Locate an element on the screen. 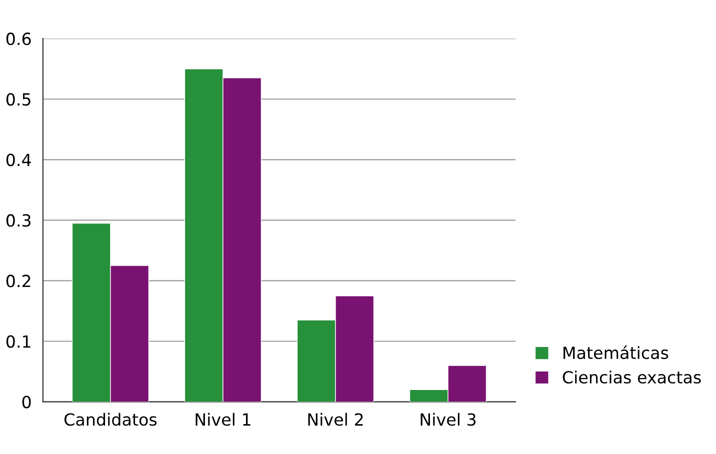 The height and width of the screenshot is (454, 716). x-tick-label: Nivel 3 is located at coordinates (448, 419).